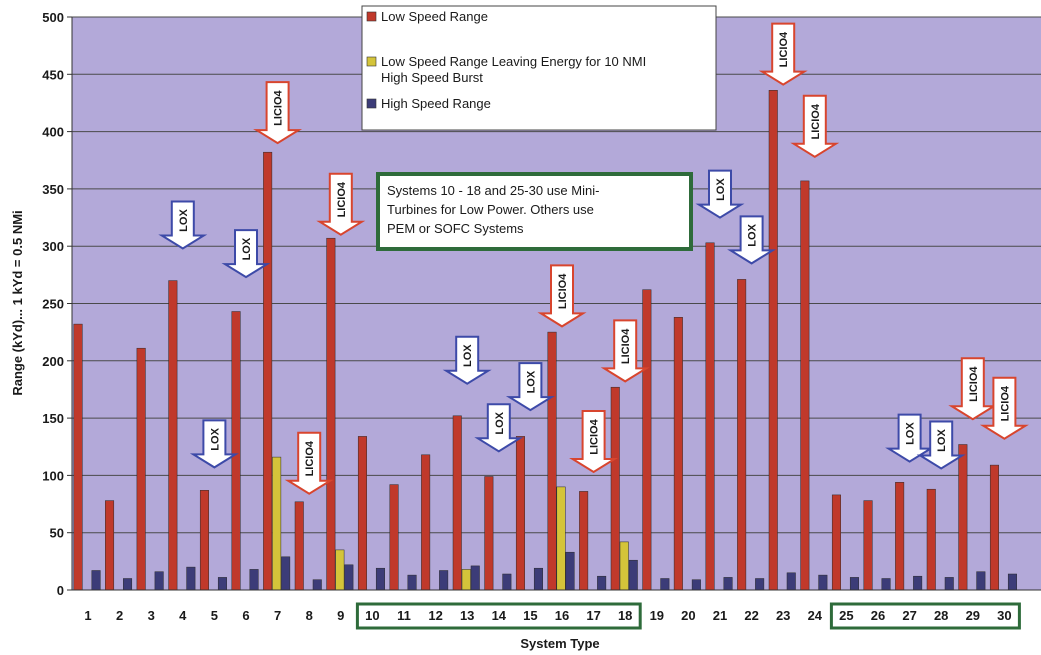 Image resolution: width=1041 pixels, height=655 pixels. Describe the element at coordinates (277, 615) in the screenshot. I see `x-tick-label-7: 7` at that location.